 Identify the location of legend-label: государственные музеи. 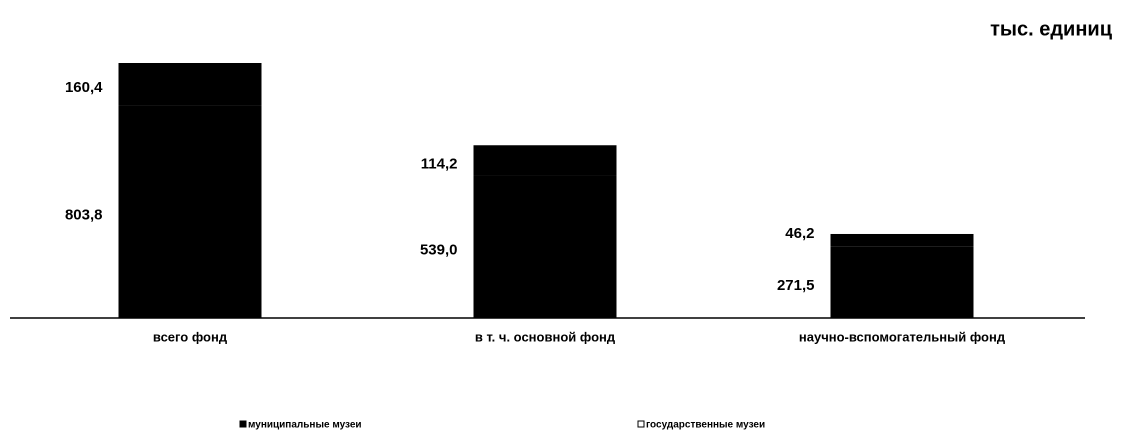
(705, 425).